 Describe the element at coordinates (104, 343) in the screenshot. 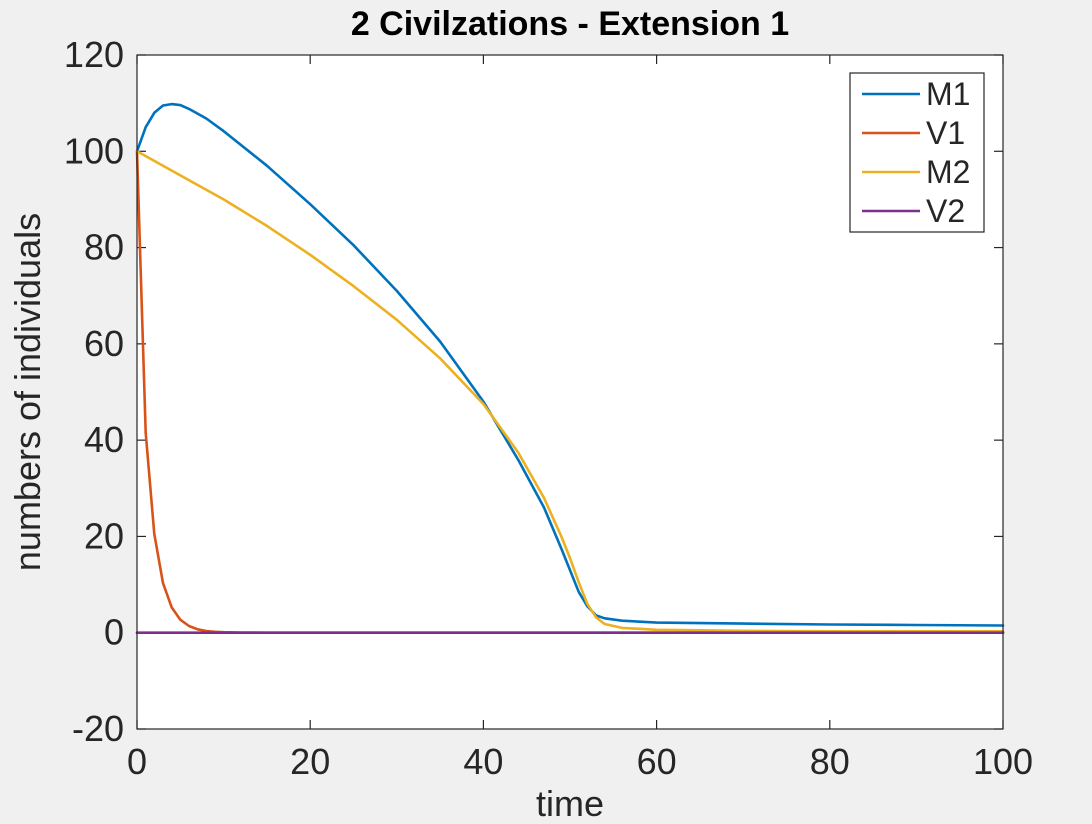

I see `y-tick-label: 60` at that location.